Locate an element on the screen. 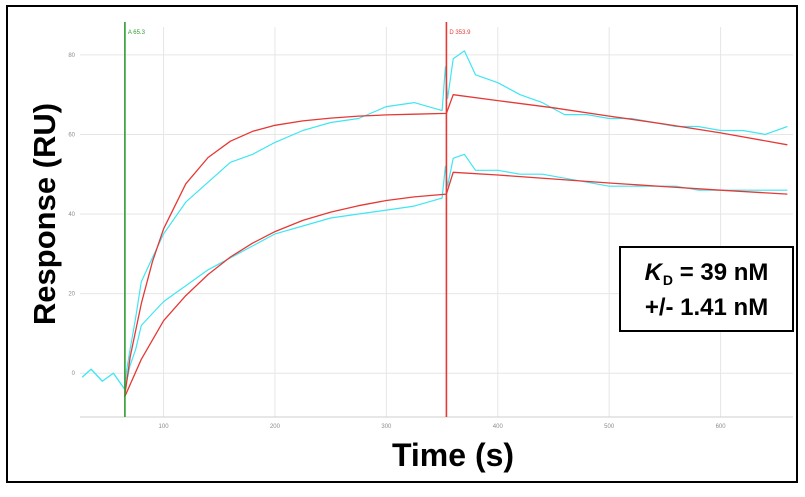 The image size is (805, 497). y-tick-label: 20 is located at coordinates (71, 295).